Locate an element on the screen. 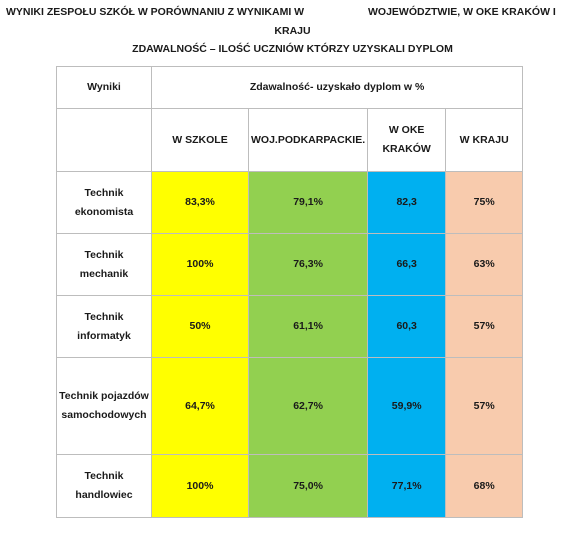 The height and width of the screenshot is (533, 585). row-label: Technik handlowiec is located at coordinates (104, 486).